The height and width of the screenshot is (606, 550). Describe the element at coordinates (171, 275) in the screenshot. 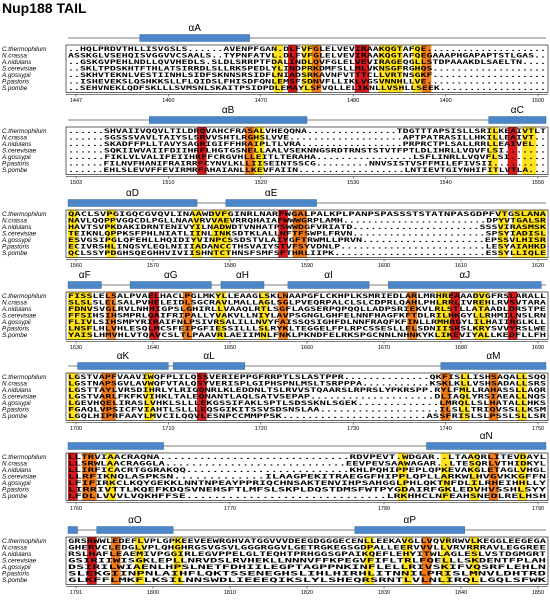

I see `helix-label: αG` at that location.